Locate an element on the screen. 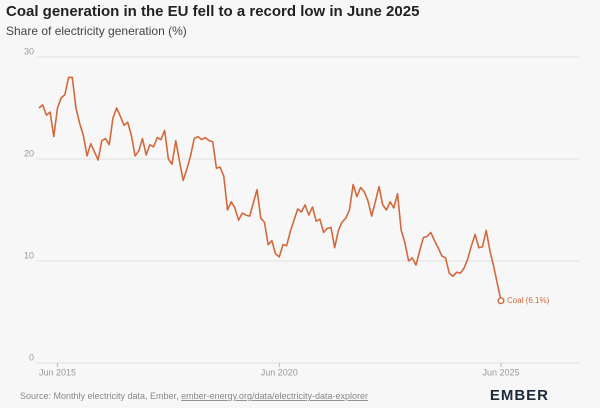  chart-subtitle: Share of electricity generation (%) is located at coordinates (96, 31).